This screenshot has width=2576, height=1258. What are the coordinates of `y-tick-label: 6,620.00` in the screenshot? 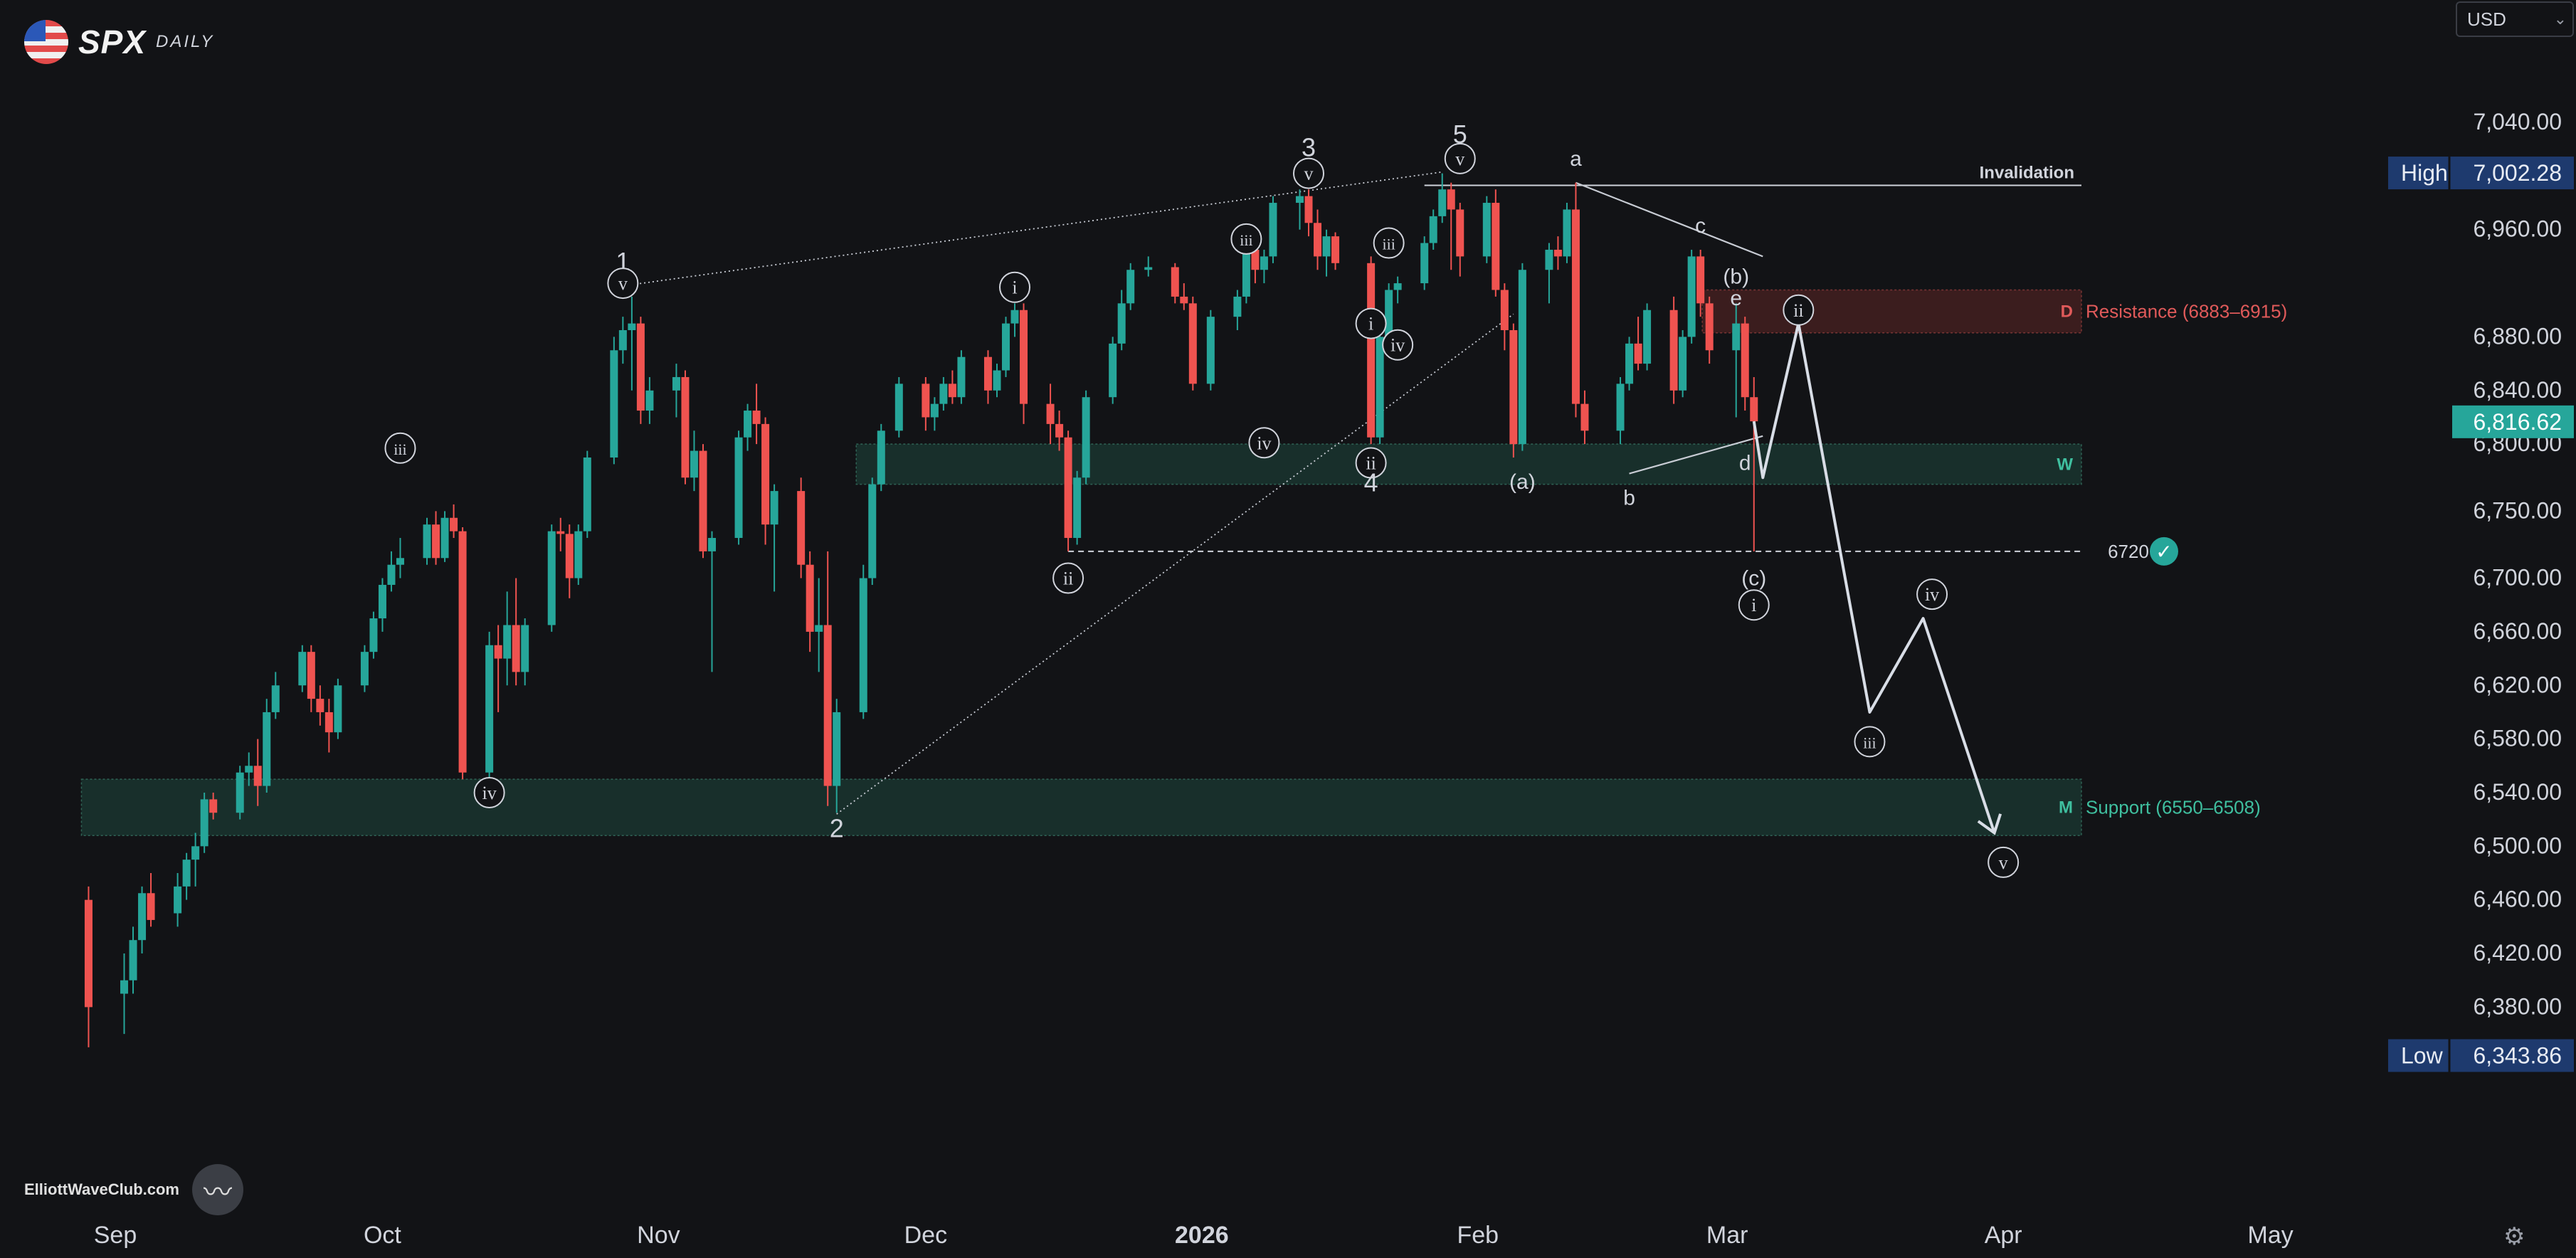 It's located at (2517, 684).